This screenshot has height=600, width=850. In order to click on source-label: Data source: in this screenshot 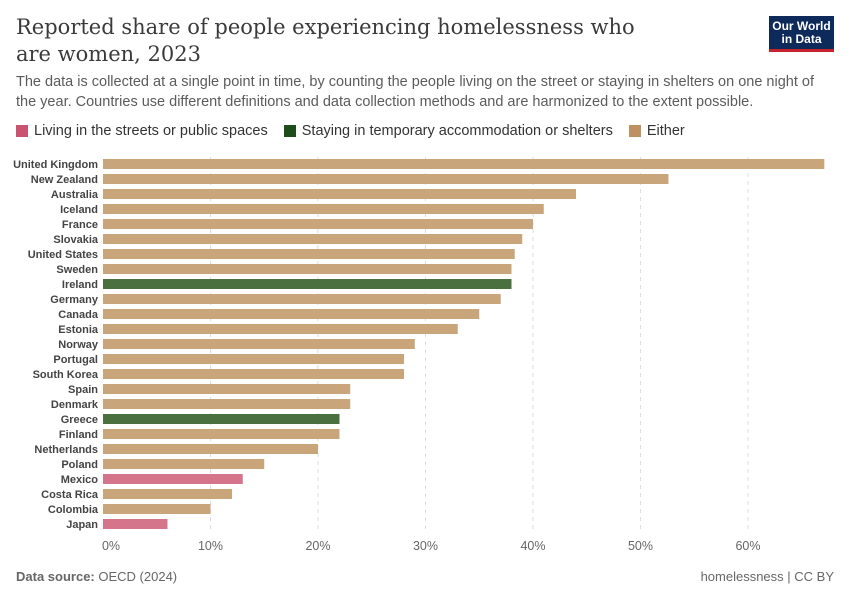, I will do `click(55, 576)`.